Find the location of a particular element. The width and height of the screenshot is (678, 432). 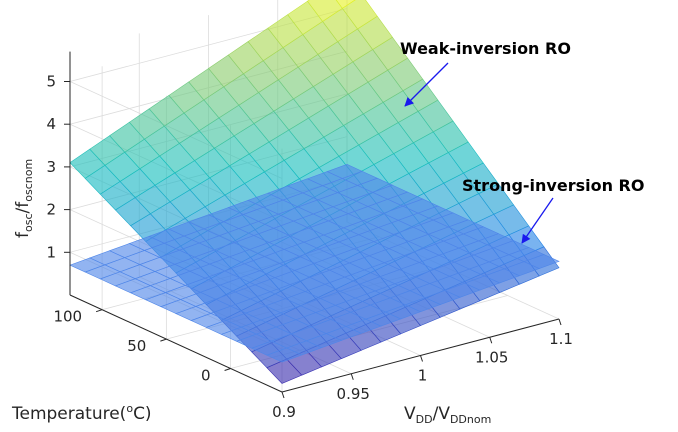

annotation-weak-inversion: Weak-inversion RO is located at coordinates (485, 48).